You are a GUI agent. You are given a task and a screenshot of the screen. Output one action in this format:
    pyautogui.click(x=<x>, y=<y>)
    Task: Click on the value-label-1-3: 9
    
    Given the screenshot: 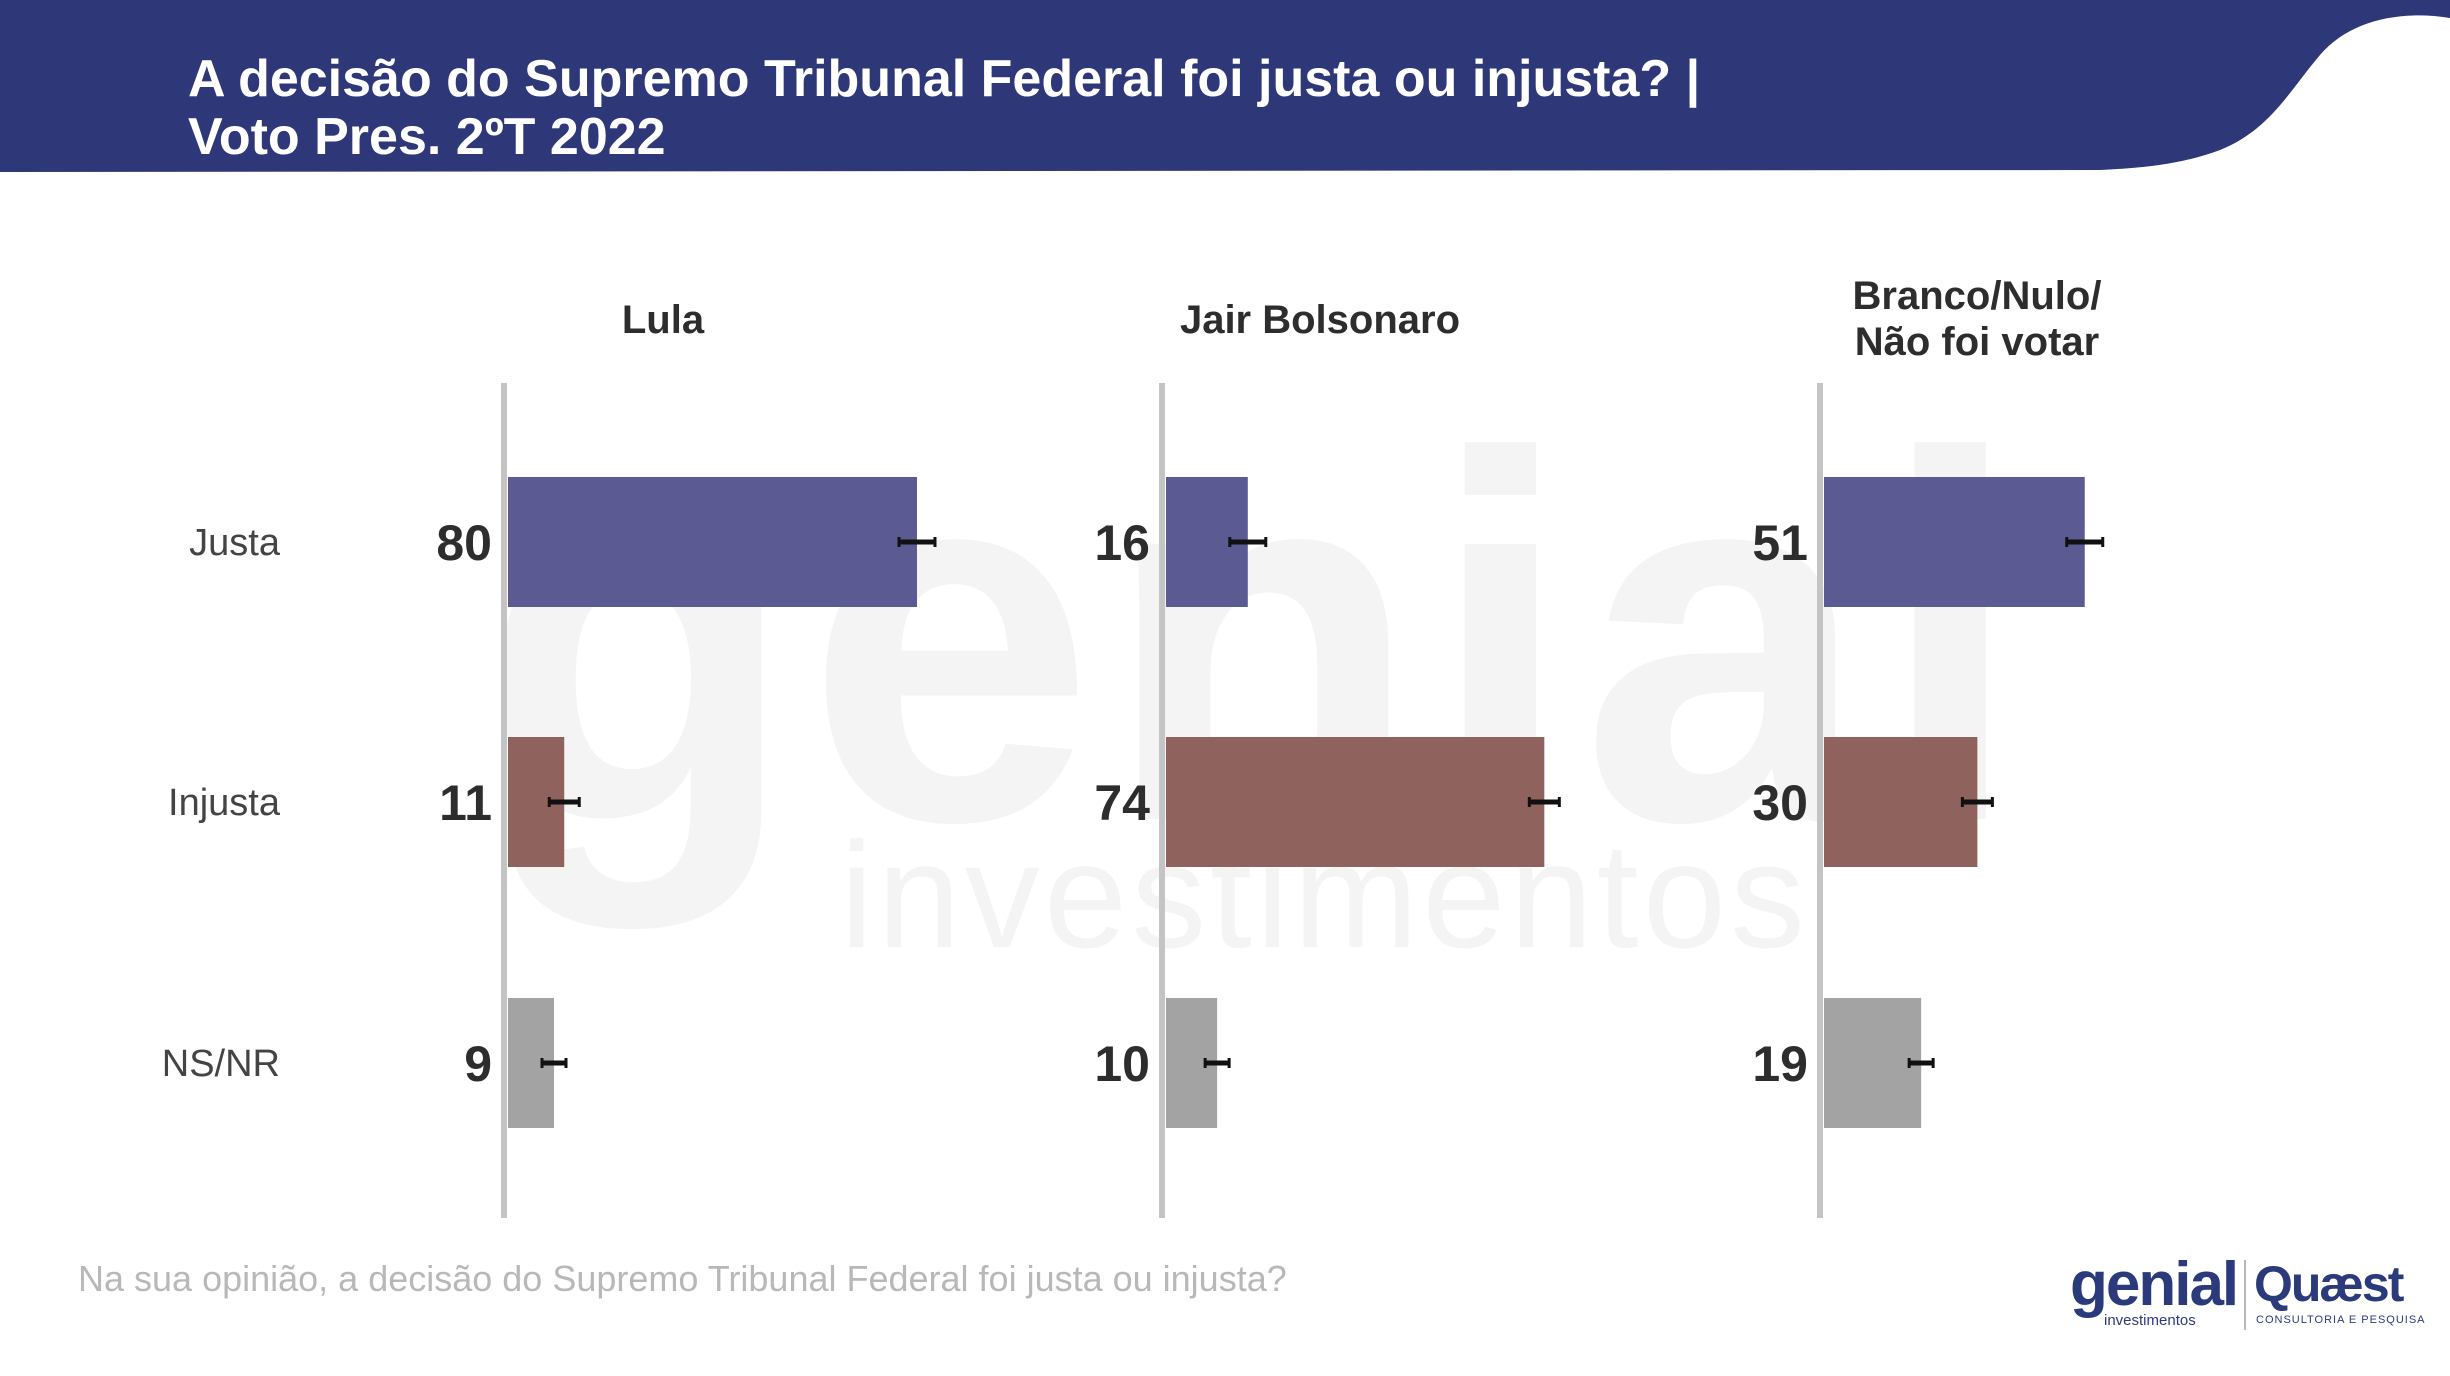 What is the action you would take?
    pyautogui.click(x=478, y=1064)
    